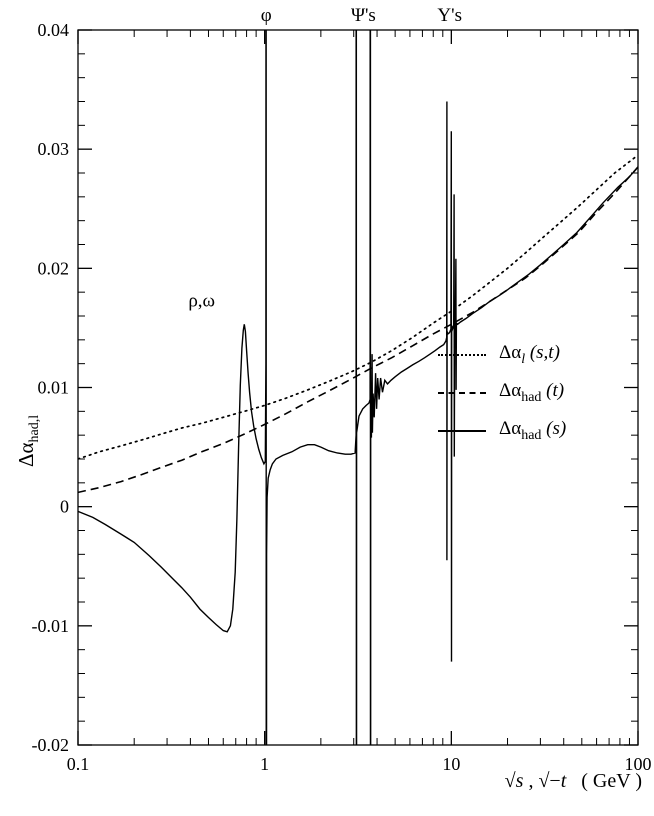  I want to click on x-axis-var-t: t, so click(563, 781).